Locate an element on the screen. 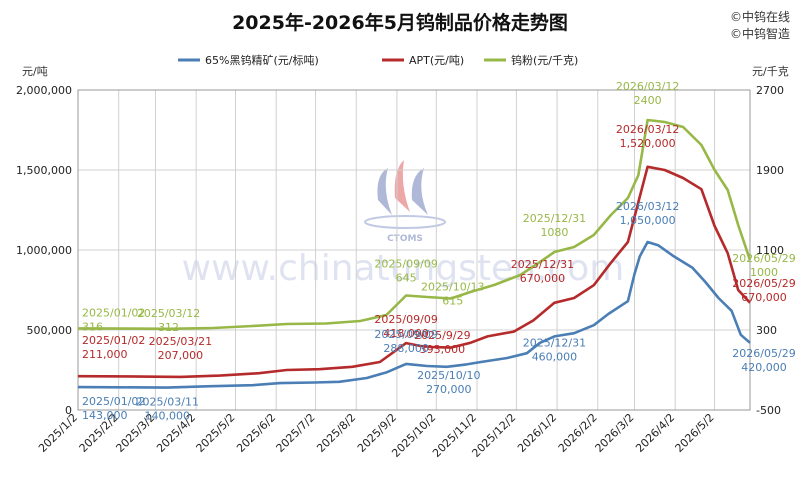 This screenshot has width=800, height=480. watermark-line-2: ©中钨智造 is located at coordinates (760, 33).